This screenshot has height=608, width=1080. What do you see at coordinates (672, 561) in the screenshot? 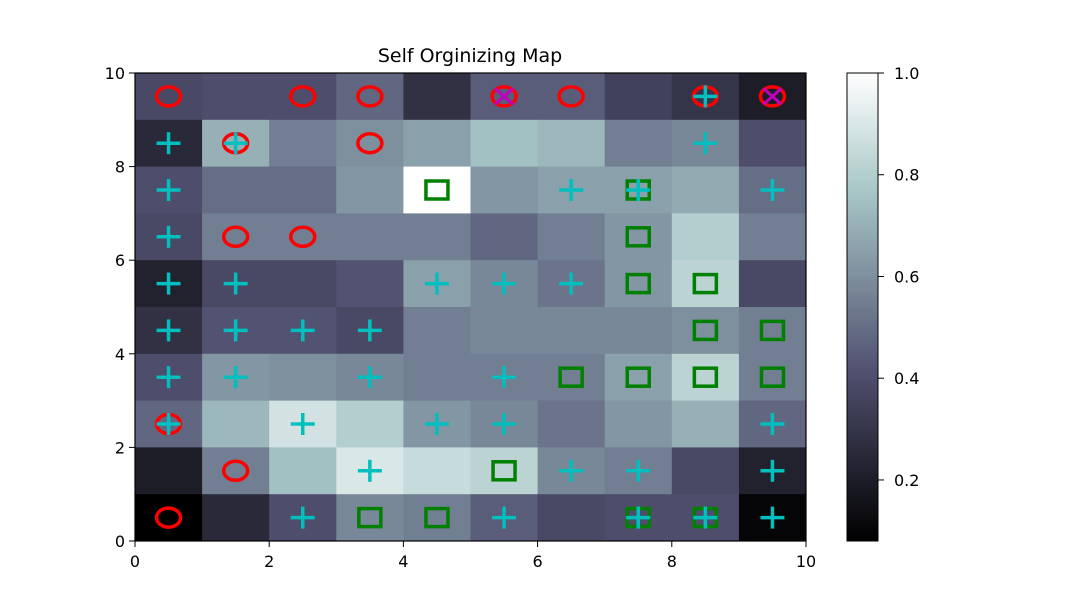
I see `x-tick-label: 8` at bounding box center [672, 561].